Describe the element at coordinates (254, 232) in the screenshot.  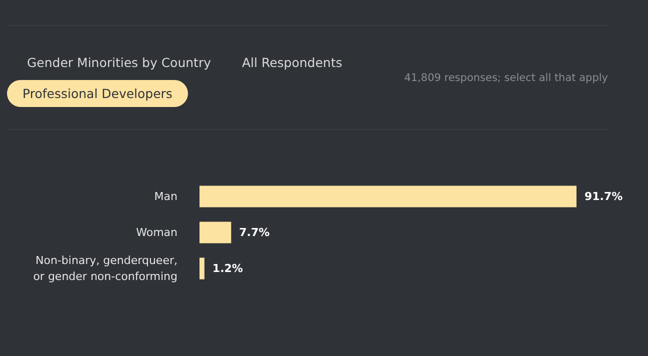
I see `data-label: 7.7%` at that location.